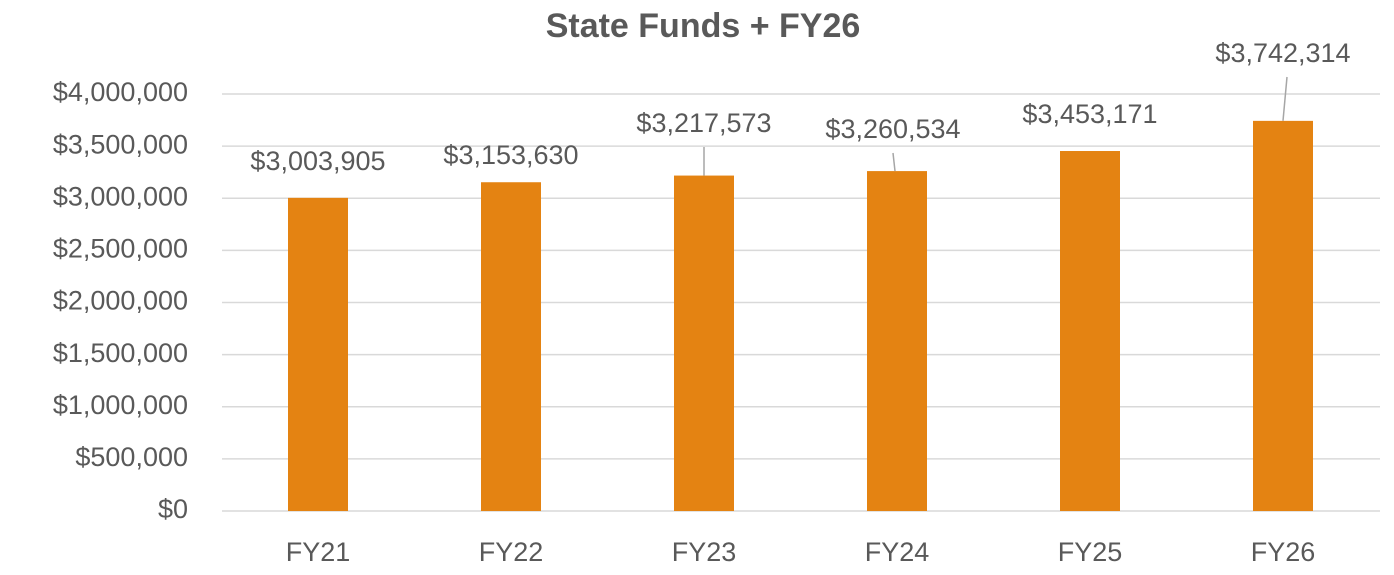 This screenshot has height=575, width=1394. I want to click on data-label: $3,453,171, so click(1089, 114).